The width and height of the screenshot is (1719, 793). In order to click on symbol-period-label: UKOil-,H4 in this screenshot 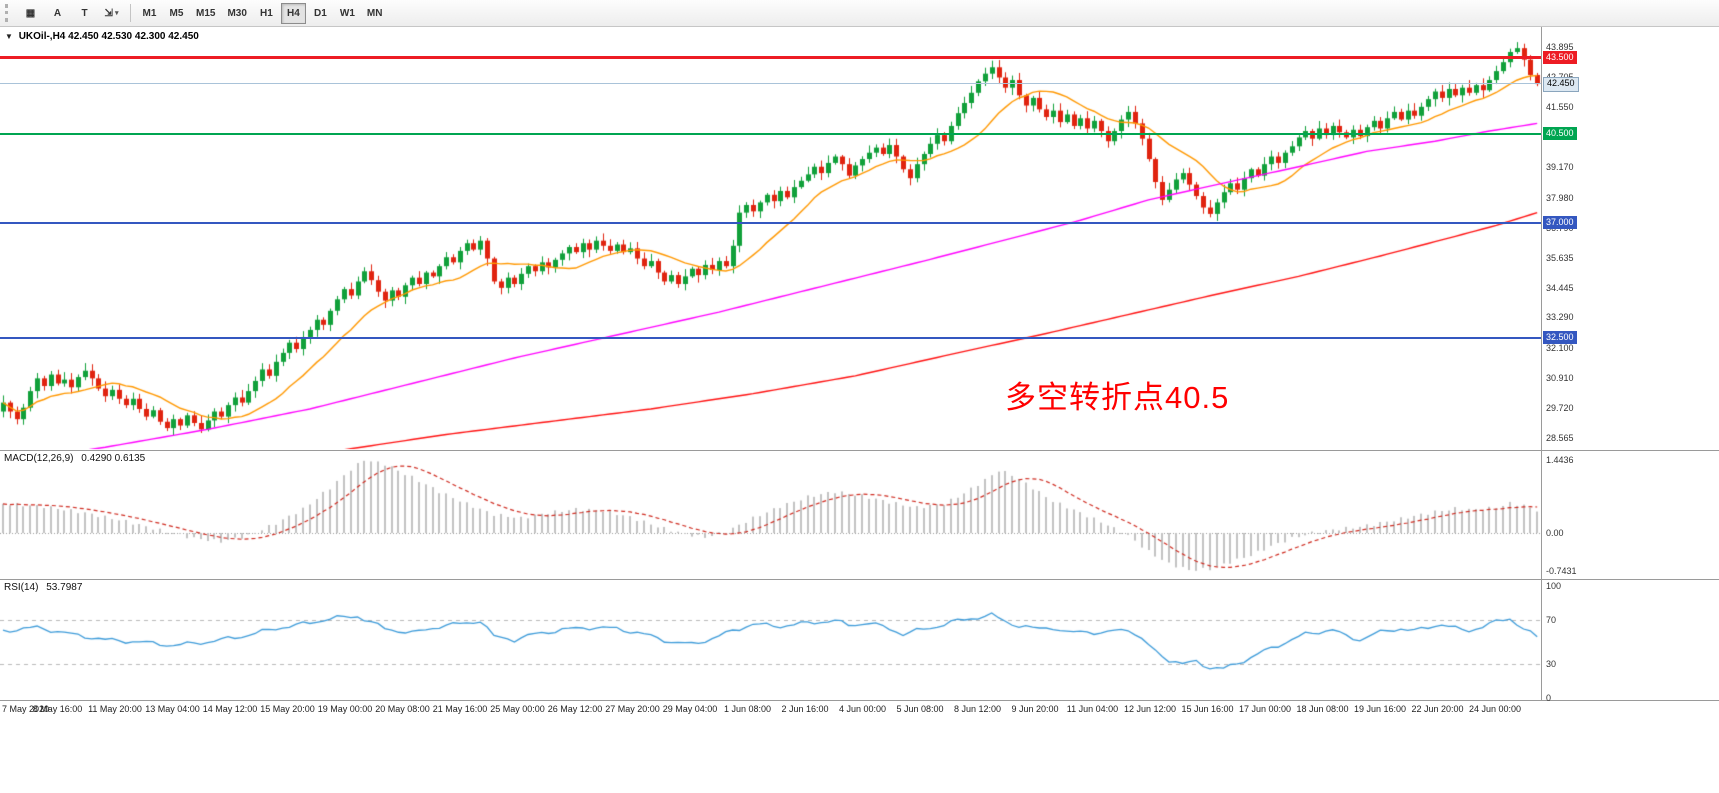, I will do `click(42, 36)`.